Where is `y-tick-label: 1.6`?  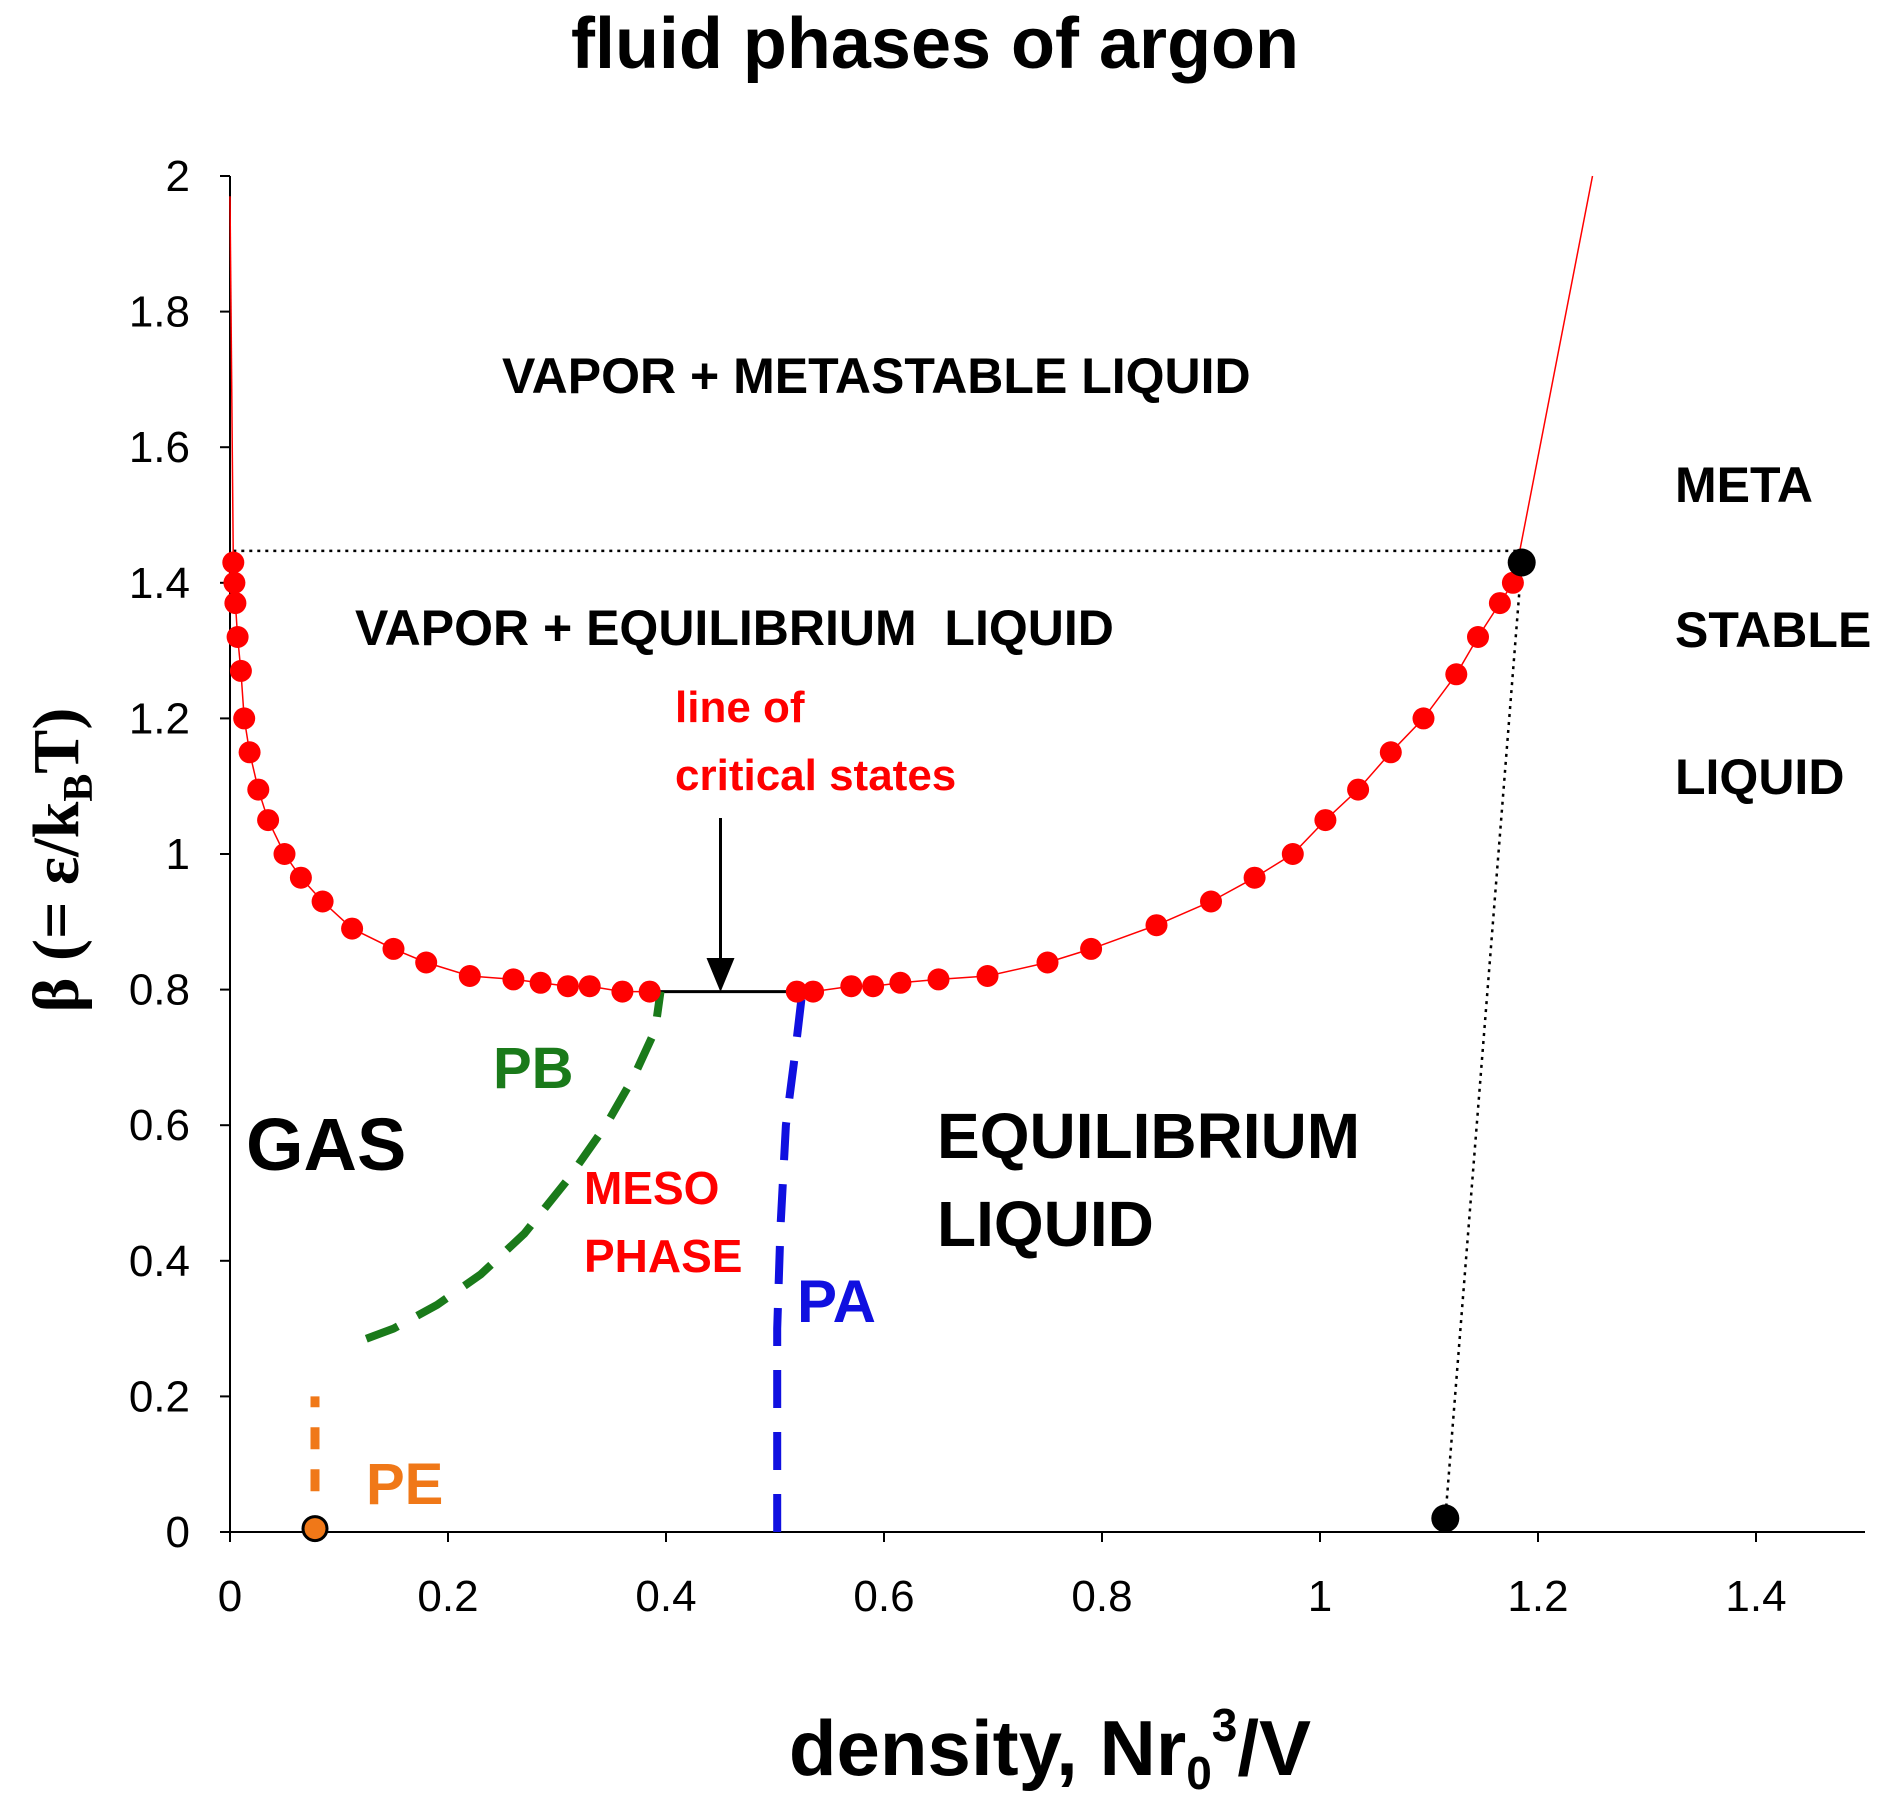 y-tick-label: 1.6 is located at coordinates (159, 447).